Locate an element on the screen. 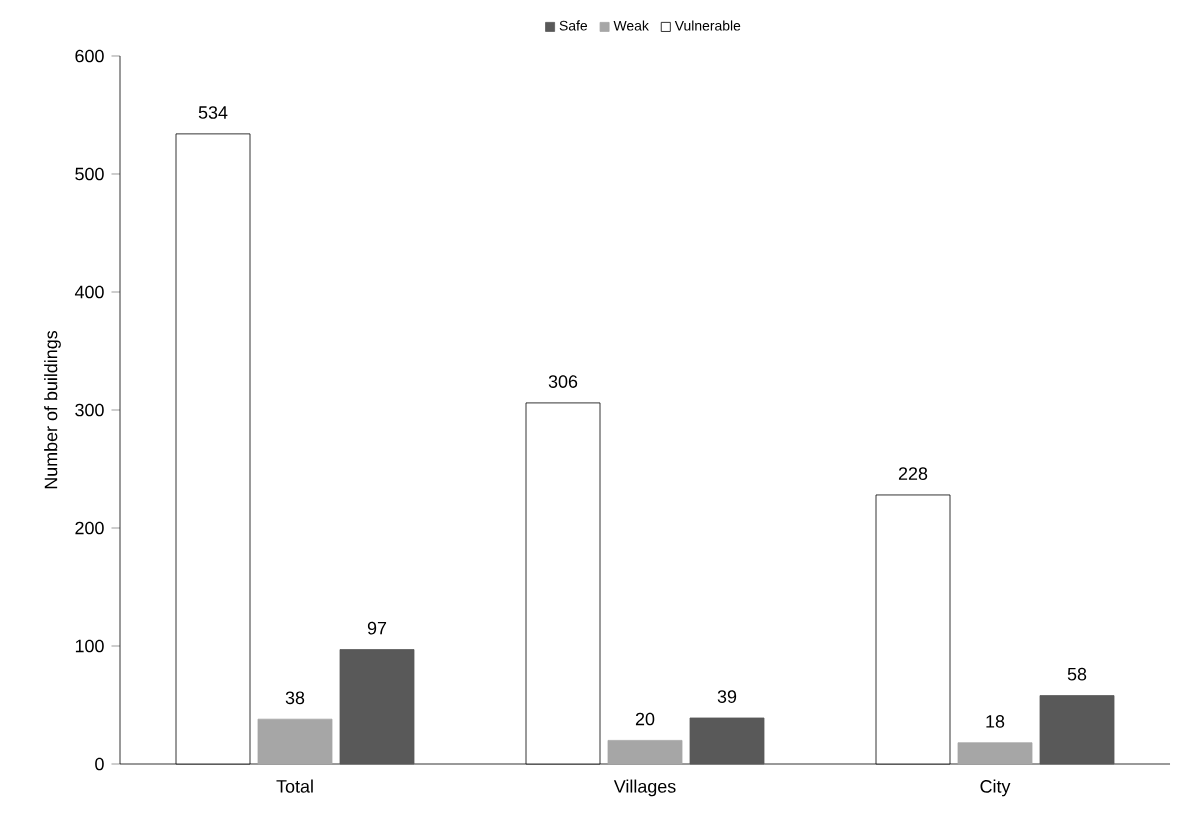 The height and width of the screenshot is (828, 1186). data-label: 58 is located at coordinates (1077, 674).